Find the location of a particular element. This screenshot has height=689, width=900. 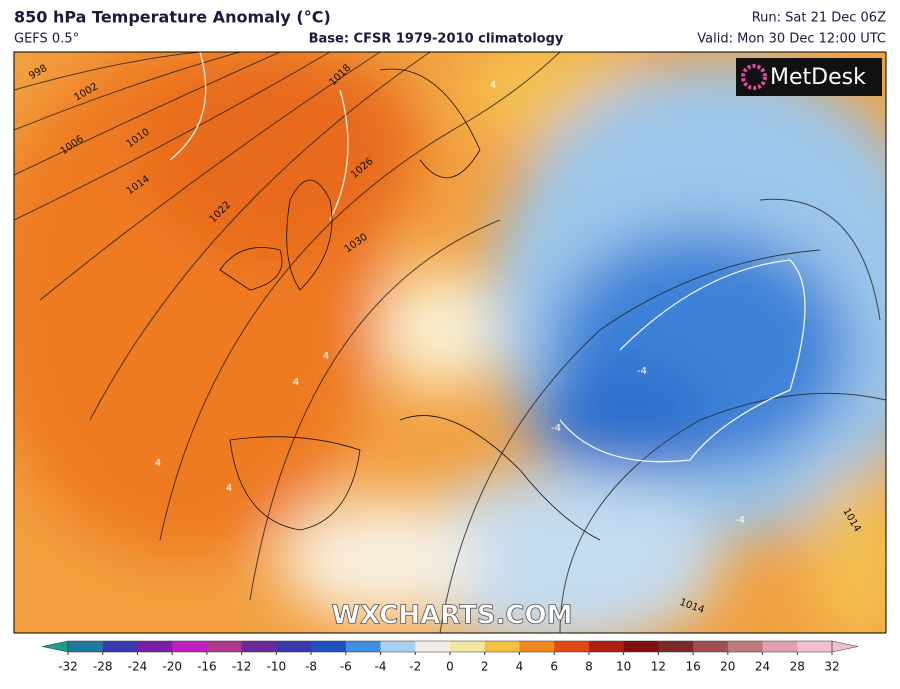

colorbar-tick-label: 24 is located at coordinates (762, 667).